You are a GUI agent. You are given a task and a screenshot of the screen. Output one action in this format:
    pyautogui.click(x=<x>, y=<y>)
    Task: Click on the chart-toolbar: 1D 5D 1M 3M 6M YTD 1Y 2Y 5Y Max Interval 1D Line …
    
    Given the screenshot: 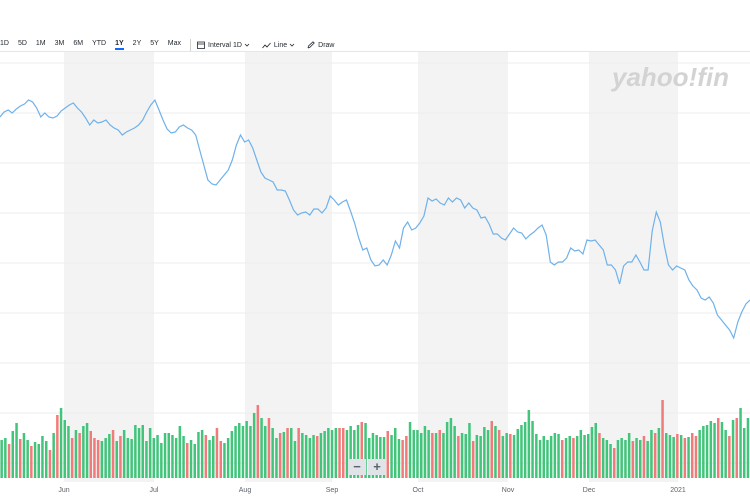 What is the action you would take?
    pyautogui.click(x=375, y=45)
    